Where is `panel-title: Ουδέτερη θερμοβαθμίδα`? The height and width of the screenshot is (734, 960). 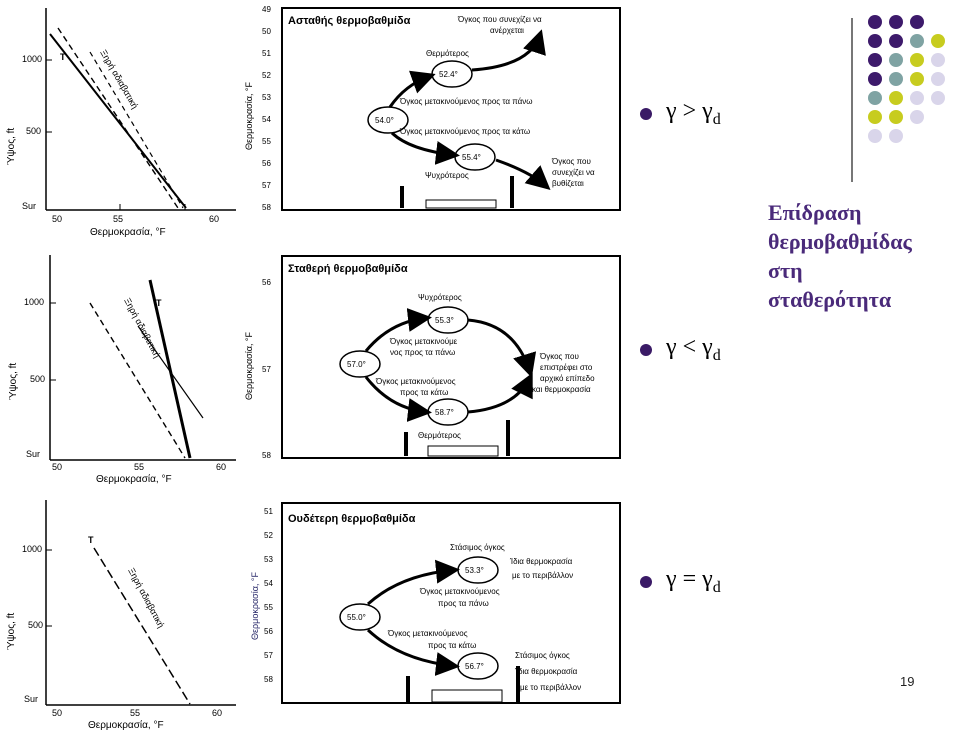 panel-title: Ουδέτερη θερμοβαθμίδα is located at coordinates (352, 519).